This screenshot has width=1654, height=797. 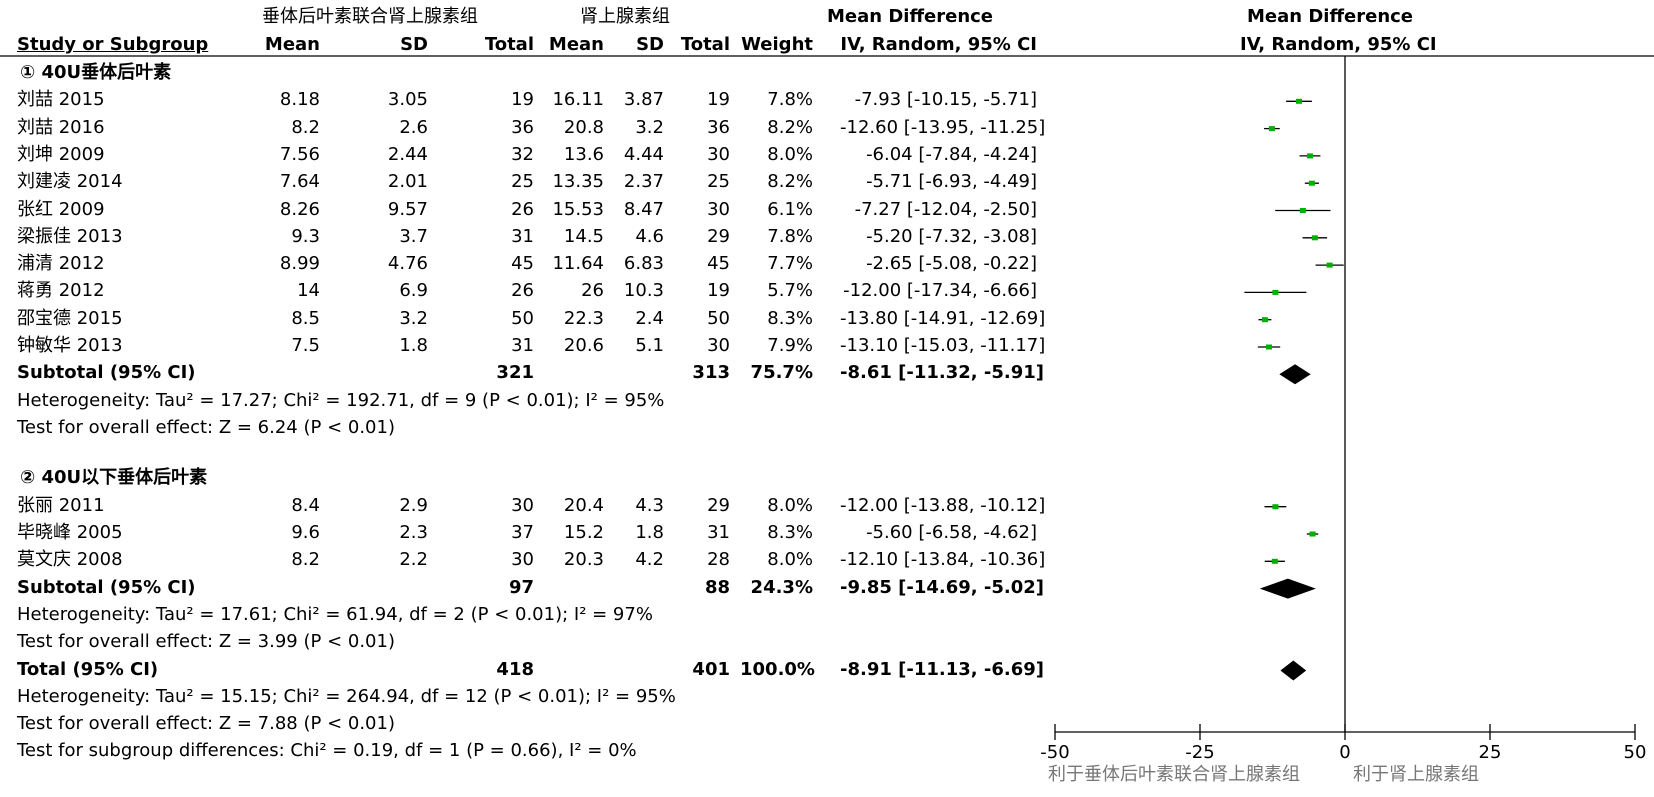 What do you see at coordinates (515, 373) in the screenshot?
I see `subtotal-total1: 321` at bounding box center [515, 373].